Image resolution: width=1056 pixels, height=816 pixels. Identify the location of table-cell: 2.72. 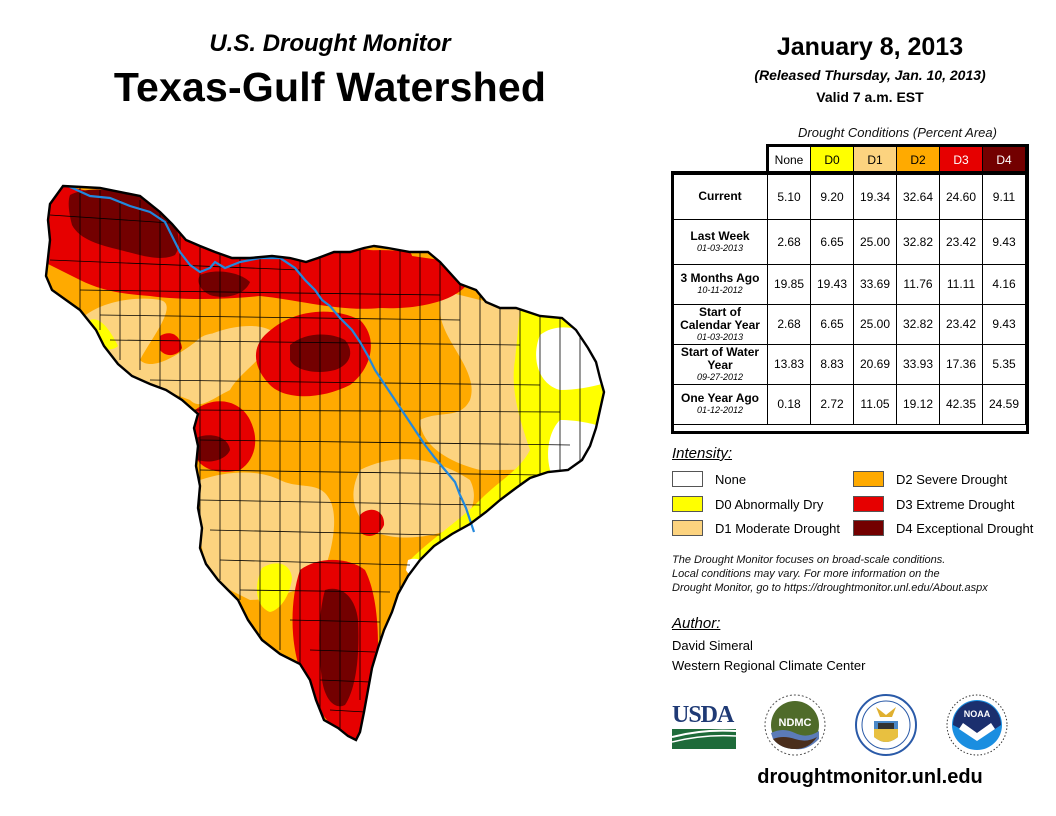
(832, 404).